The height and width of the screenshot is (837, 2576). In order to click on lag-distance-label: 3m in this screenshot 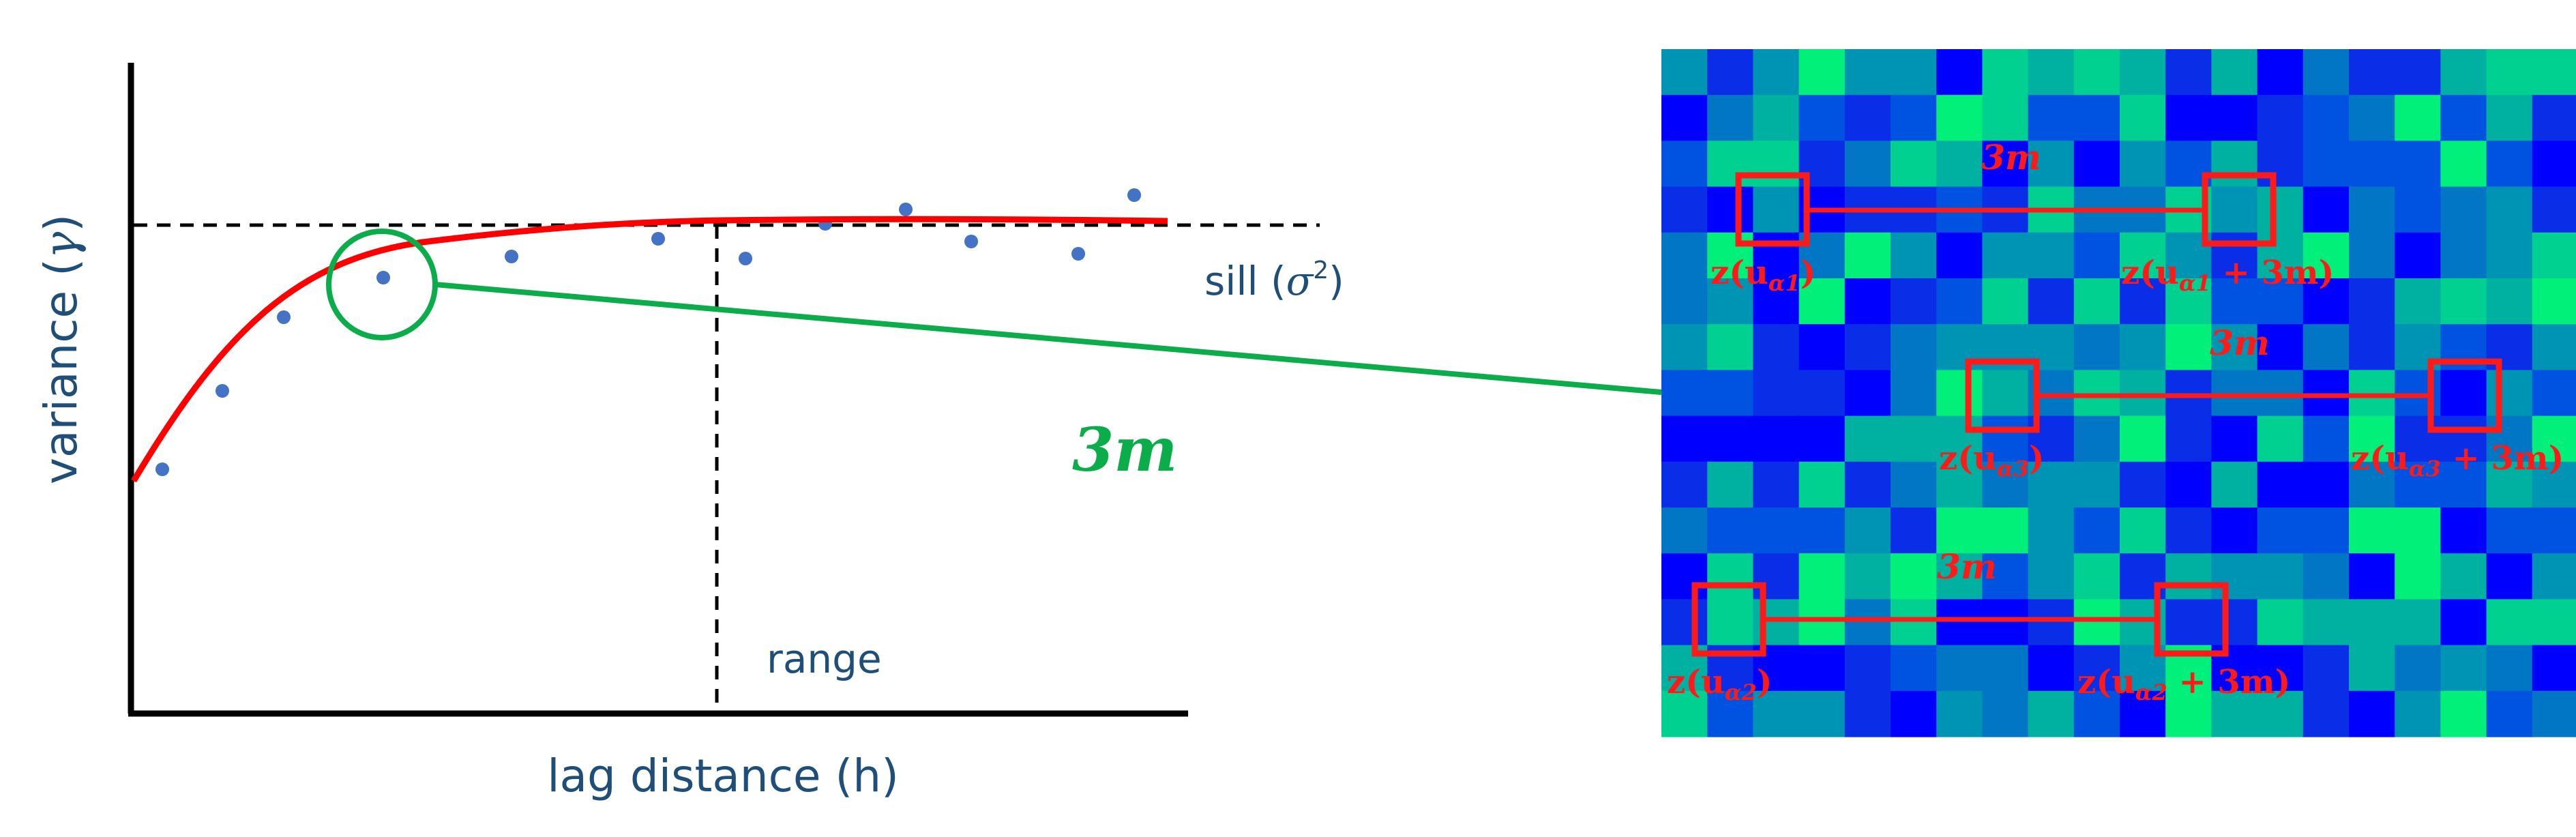, I will do `click(1124, 449)`.